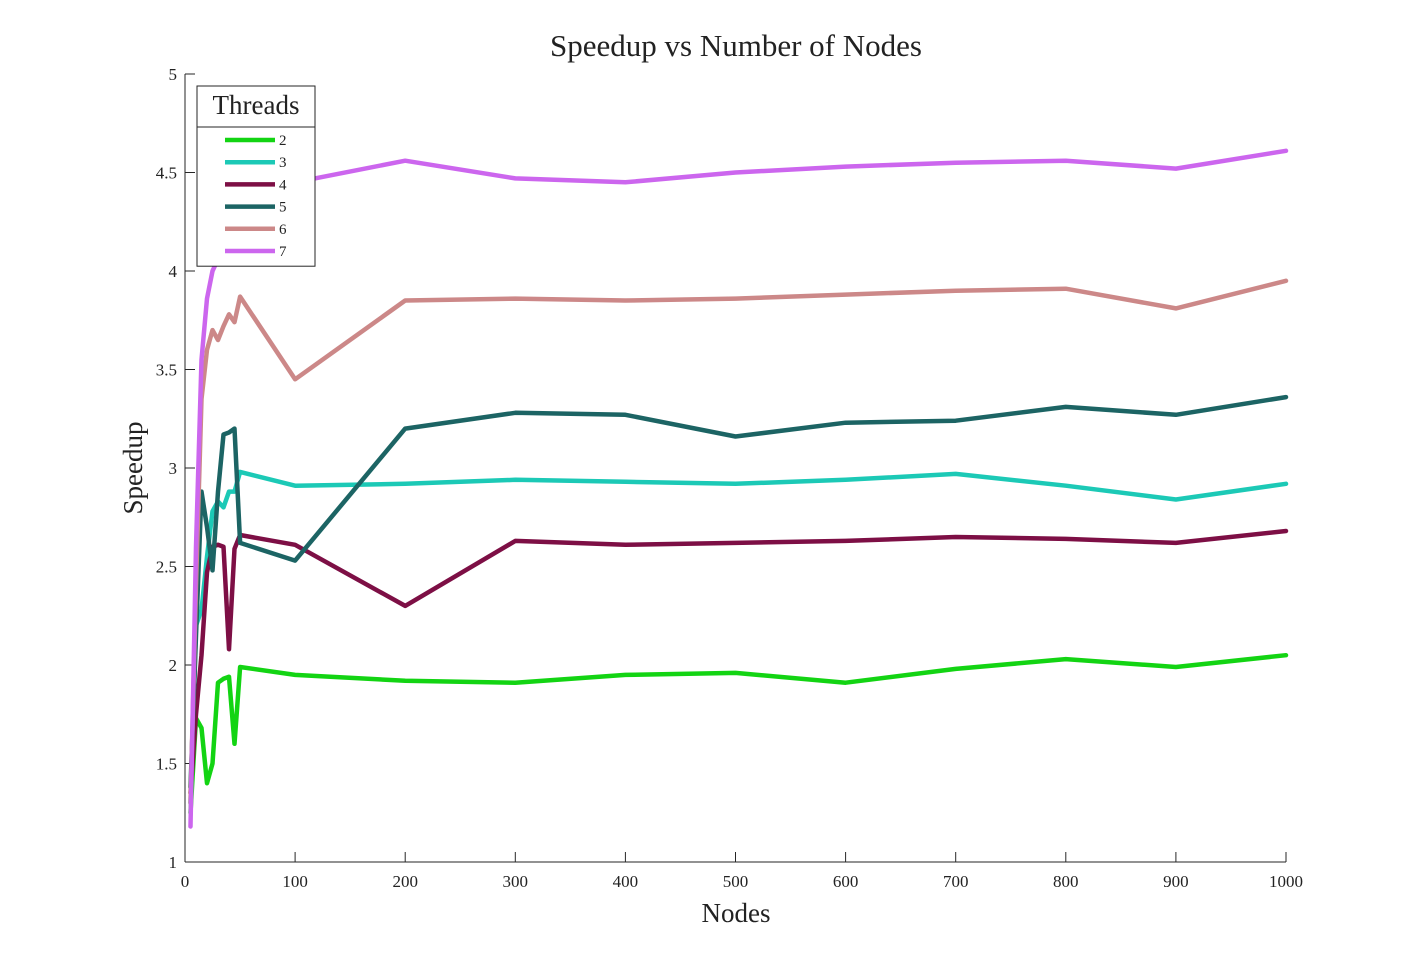 Image resolution: width=1422 pixels, height=968 pixels. I want to click on legend: Threads 2 3 4 5 6 7, so click(256, 176).